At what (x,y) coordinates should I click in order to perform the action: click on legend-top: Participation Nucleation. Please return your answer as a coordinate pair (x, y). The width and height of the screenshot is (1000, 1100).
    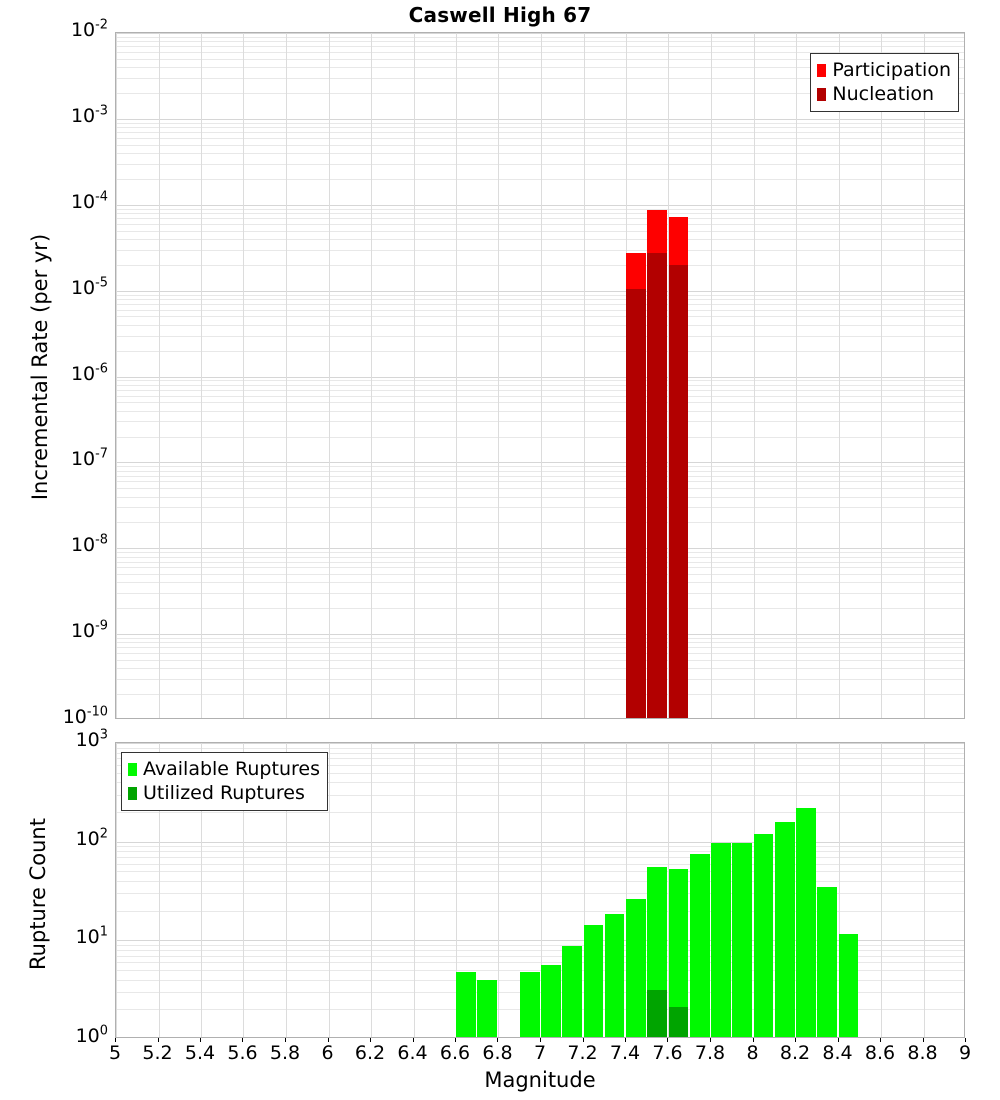
    Looking at the image, I should click on (884, 82).